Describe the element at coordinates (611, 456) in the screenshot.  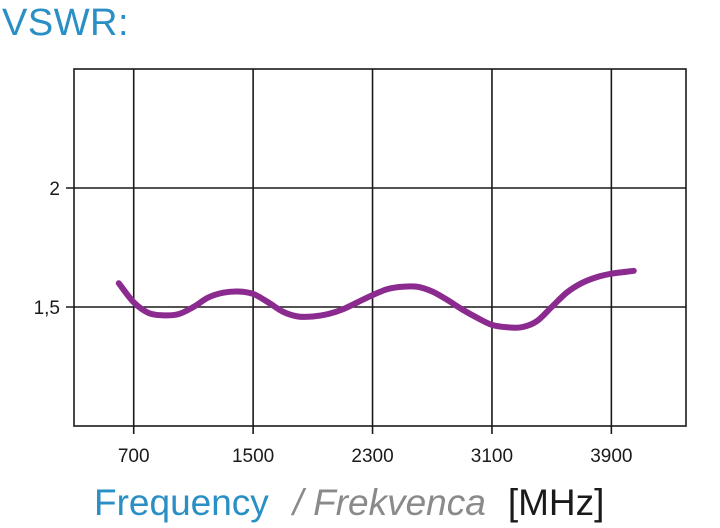
I see `x-tick-label: 3900` at that location.